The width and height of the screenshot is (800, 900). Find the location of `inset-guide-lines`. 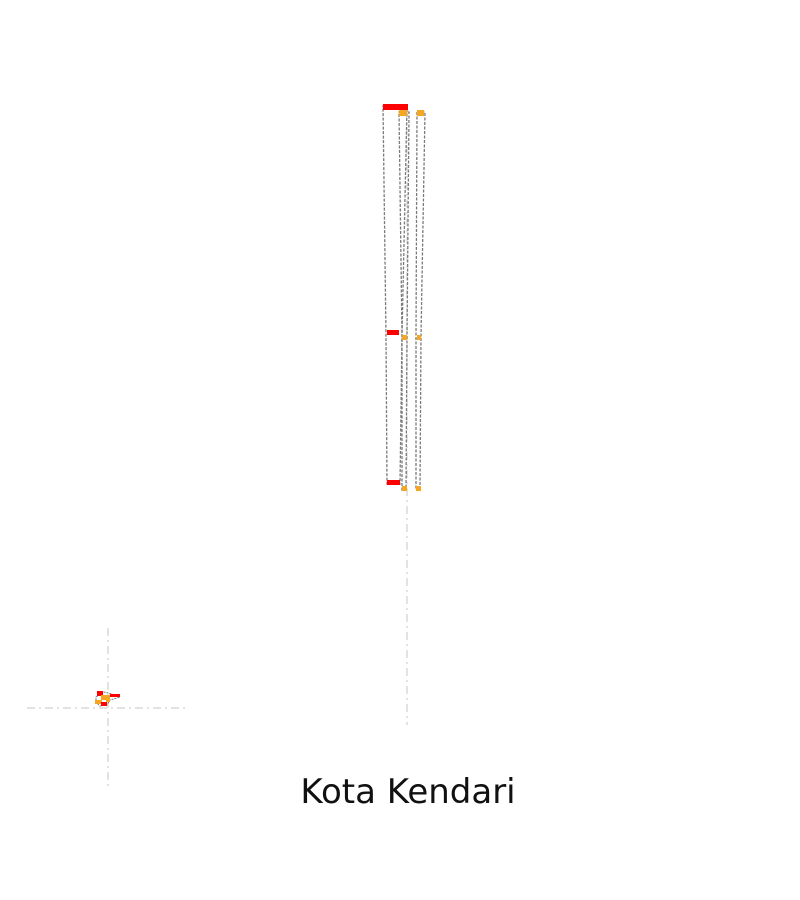

inset-guide-lines is located at coordinates (107, 708).